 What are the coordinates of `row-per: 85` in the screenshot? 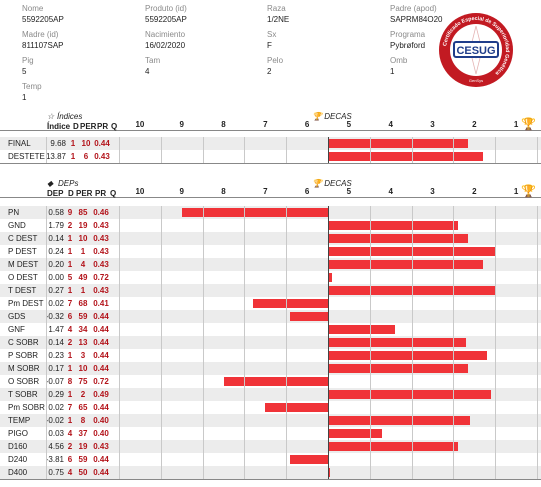 It's located at (83, 212).